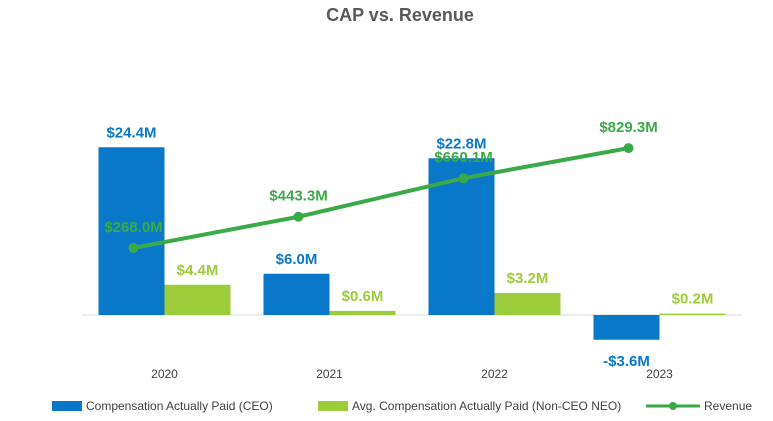 The image size is (773, 421). What do you see at coordinates (626, 327) in the screenshot?
I see `bar-ceo-2023` at bounding box center [626, 327].